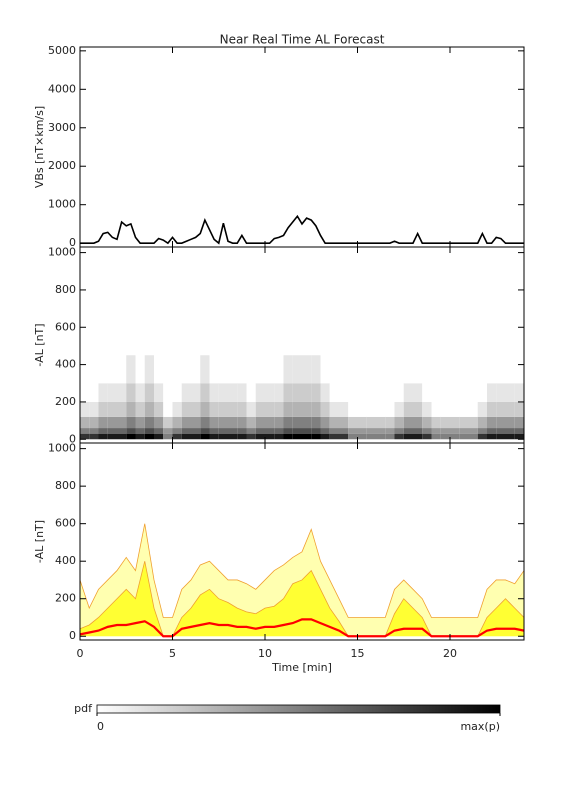 The height and width of the screenshot is (792, 576). Describe the element at coordinates (100, 726) in the screenshot. I see `colorbar-tick-label: 0` at that location.